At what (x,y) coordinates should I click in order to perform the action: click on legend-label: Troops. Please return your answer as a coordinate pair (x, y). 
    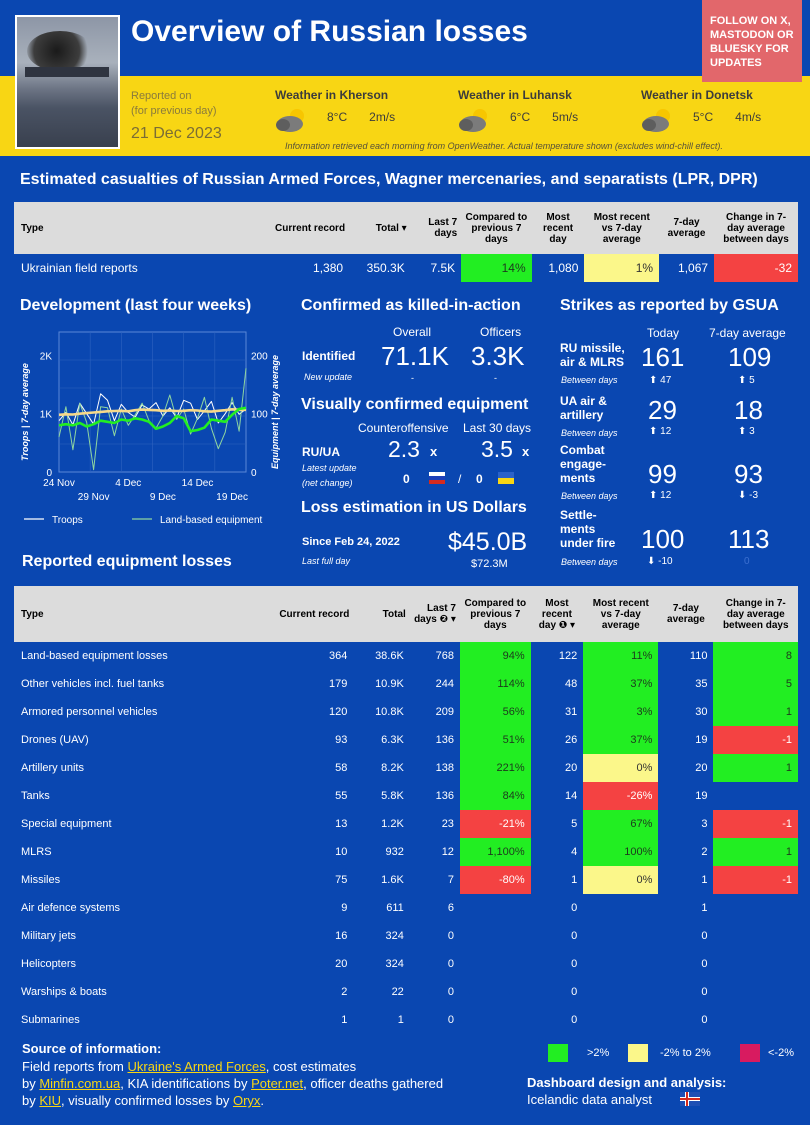
    Looking at the image, I should click on (67, 520).